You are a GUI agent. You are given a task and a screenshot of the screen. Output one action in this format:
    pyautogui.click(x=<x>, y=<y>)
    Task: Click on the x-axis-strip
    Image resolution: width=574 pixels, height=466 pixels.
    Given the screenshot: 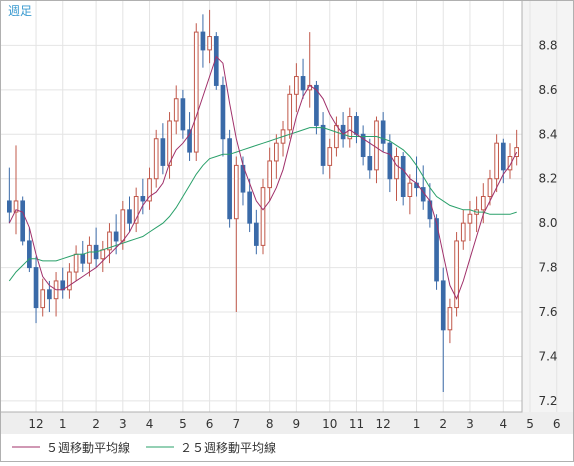 What is the action you would take?
    pyautogui.click(x=287, y=423)
    